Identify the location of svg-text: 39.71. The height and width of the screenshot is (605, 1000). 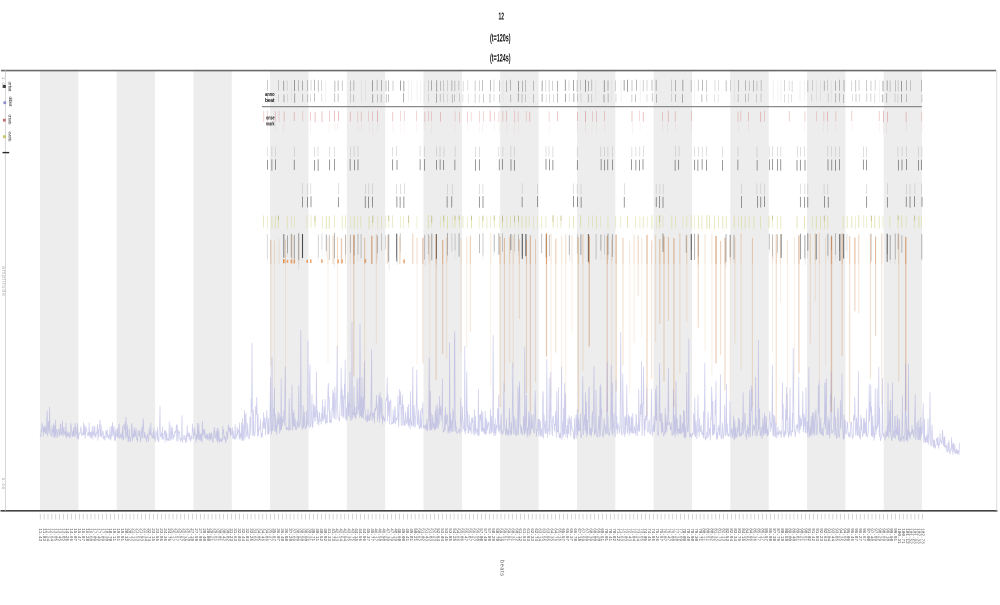
(312, 534).